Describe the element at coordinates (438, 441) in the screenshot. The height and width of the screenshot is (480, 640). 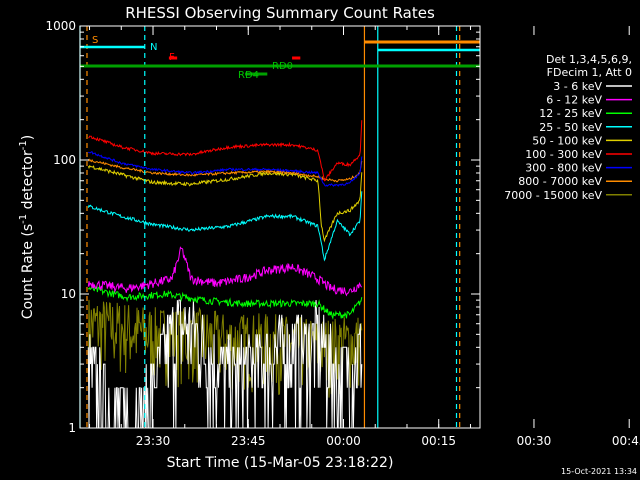
I see `x-tick-label: 00:15` at that location.